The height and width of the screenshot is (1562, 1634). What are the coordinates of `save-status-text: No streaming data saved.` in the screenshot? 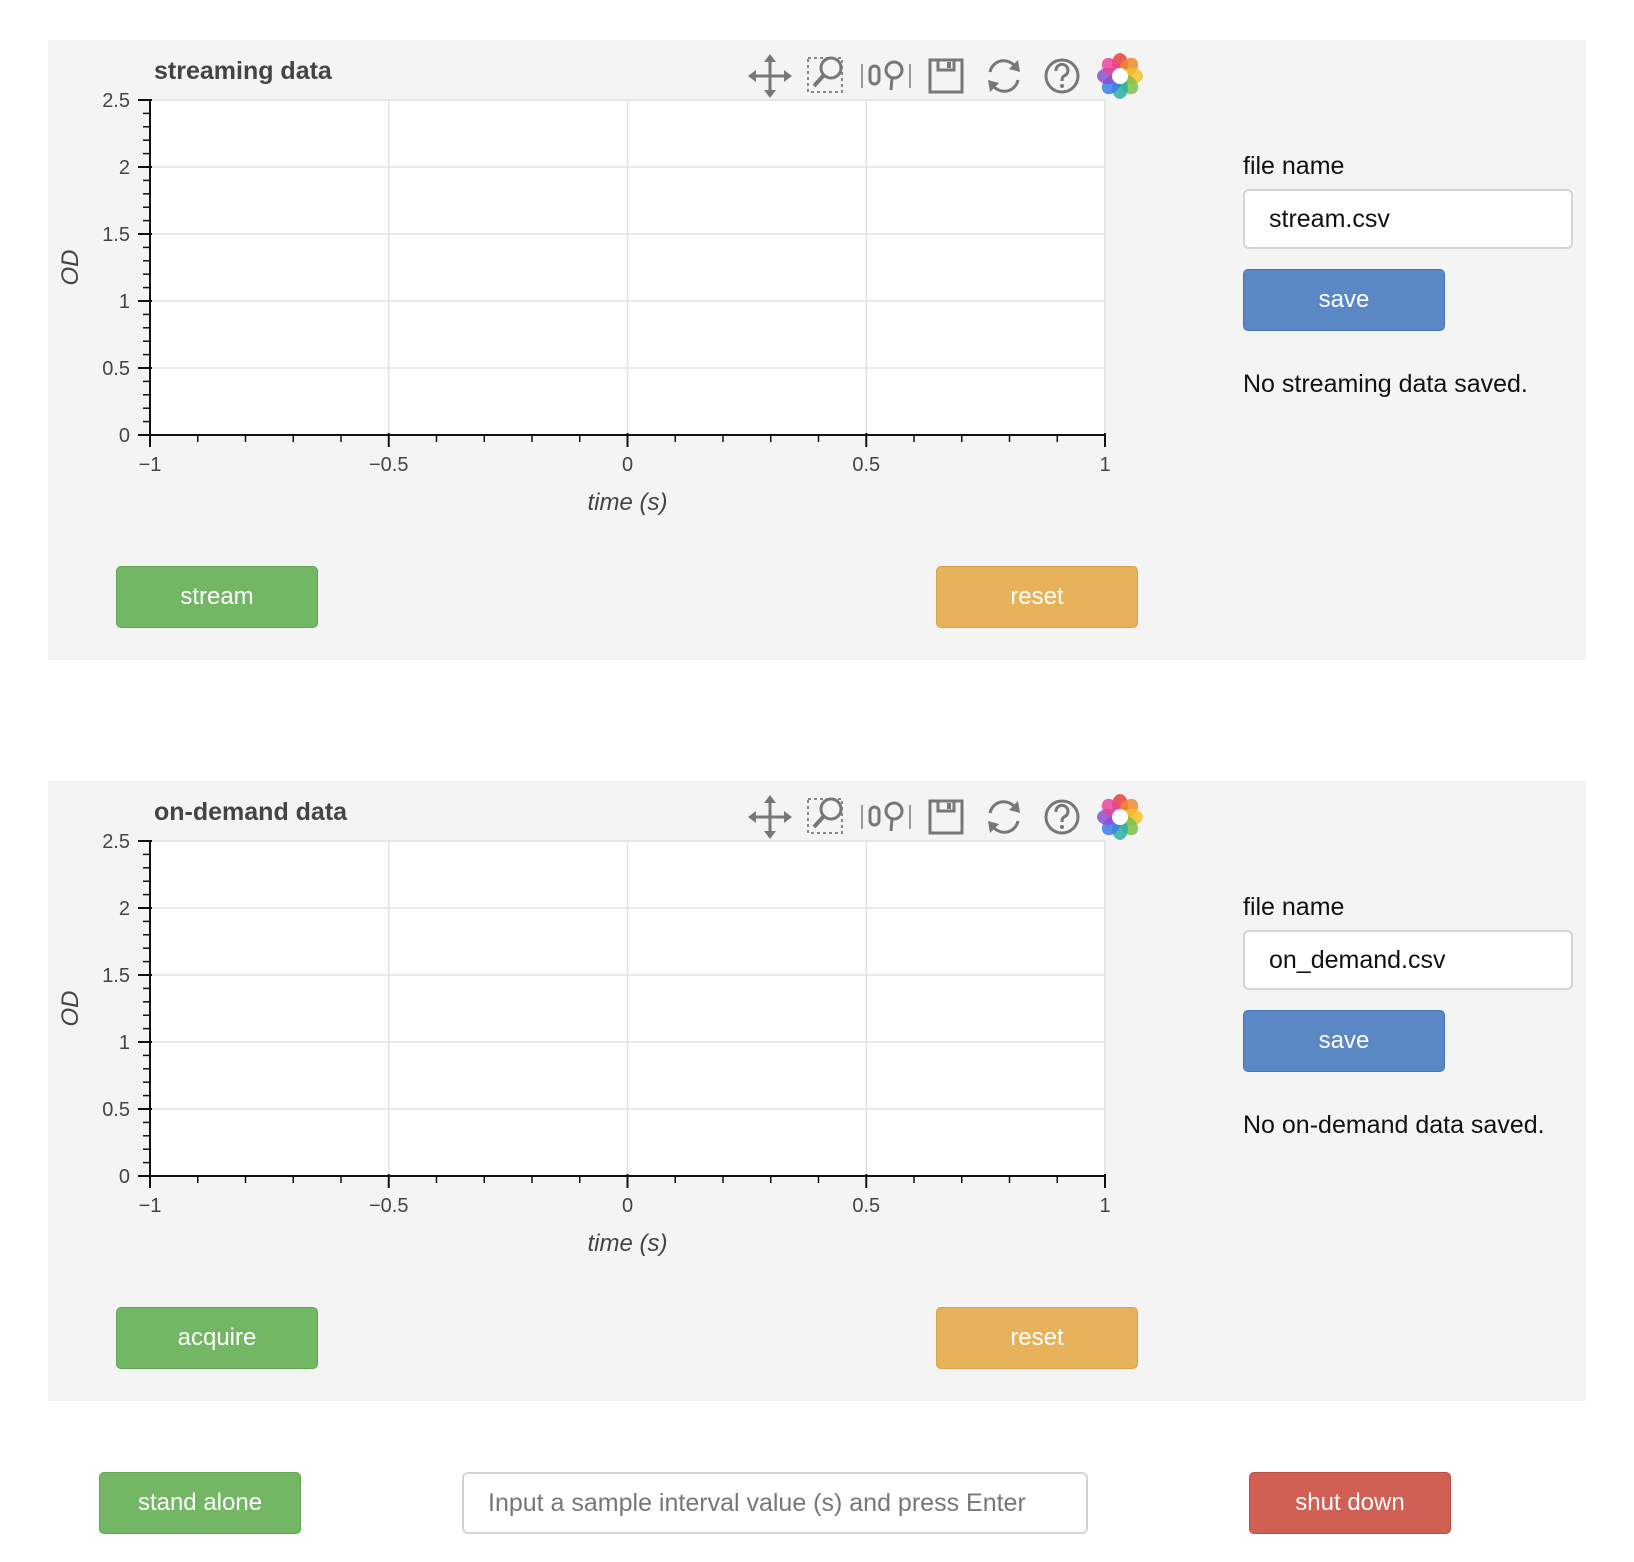 It's located at (1385, 384).